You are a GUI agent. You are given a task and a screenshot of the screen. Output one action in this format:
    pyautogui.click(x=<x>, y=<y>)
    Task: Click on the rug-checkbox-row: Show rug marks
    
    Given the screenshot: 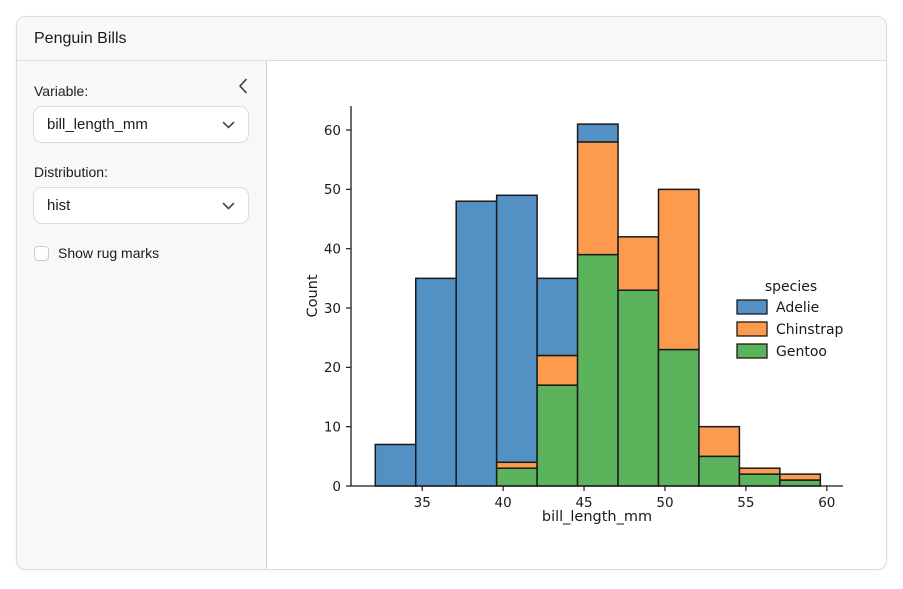 What is the action you would take?
    pyautogui.click(x=141, y=253)
    